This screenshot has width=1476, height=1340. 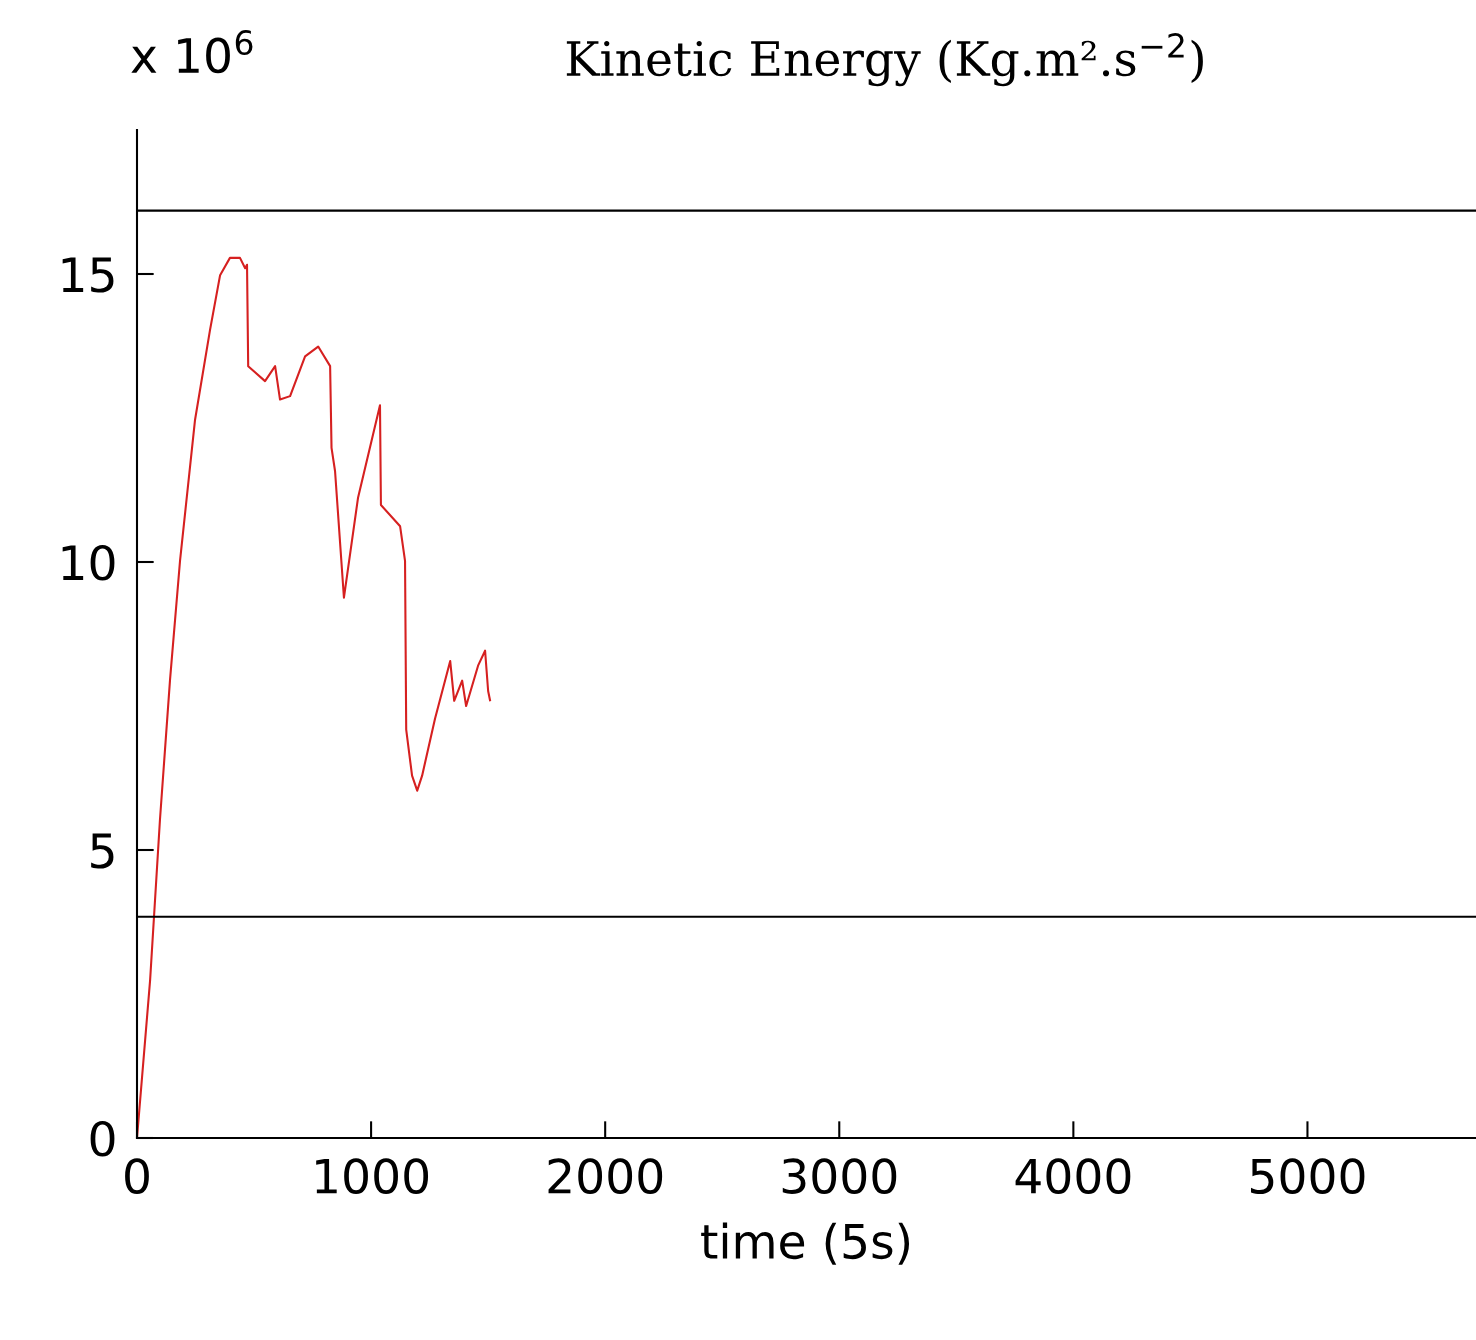 What do you see at coordinates (88, 562) in the screenshot?
I see `y-tick-label: 10` at bounding box center [88, 562].